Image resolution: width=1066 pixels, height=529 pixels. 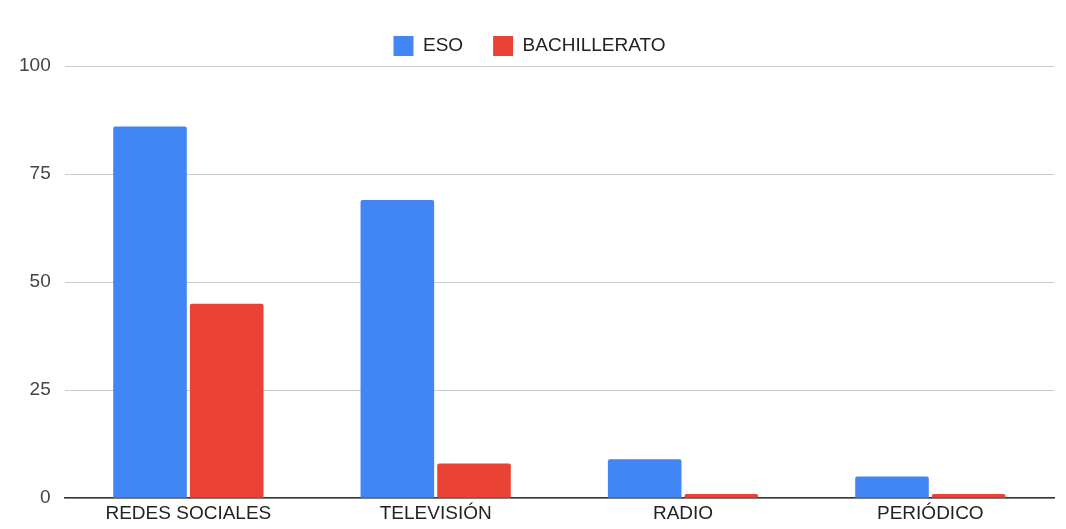 What do you see at coordinates (594, 45) in the screenshot?
I see `legend-label: BACHILLERATO` at bounding box center [594, 45].